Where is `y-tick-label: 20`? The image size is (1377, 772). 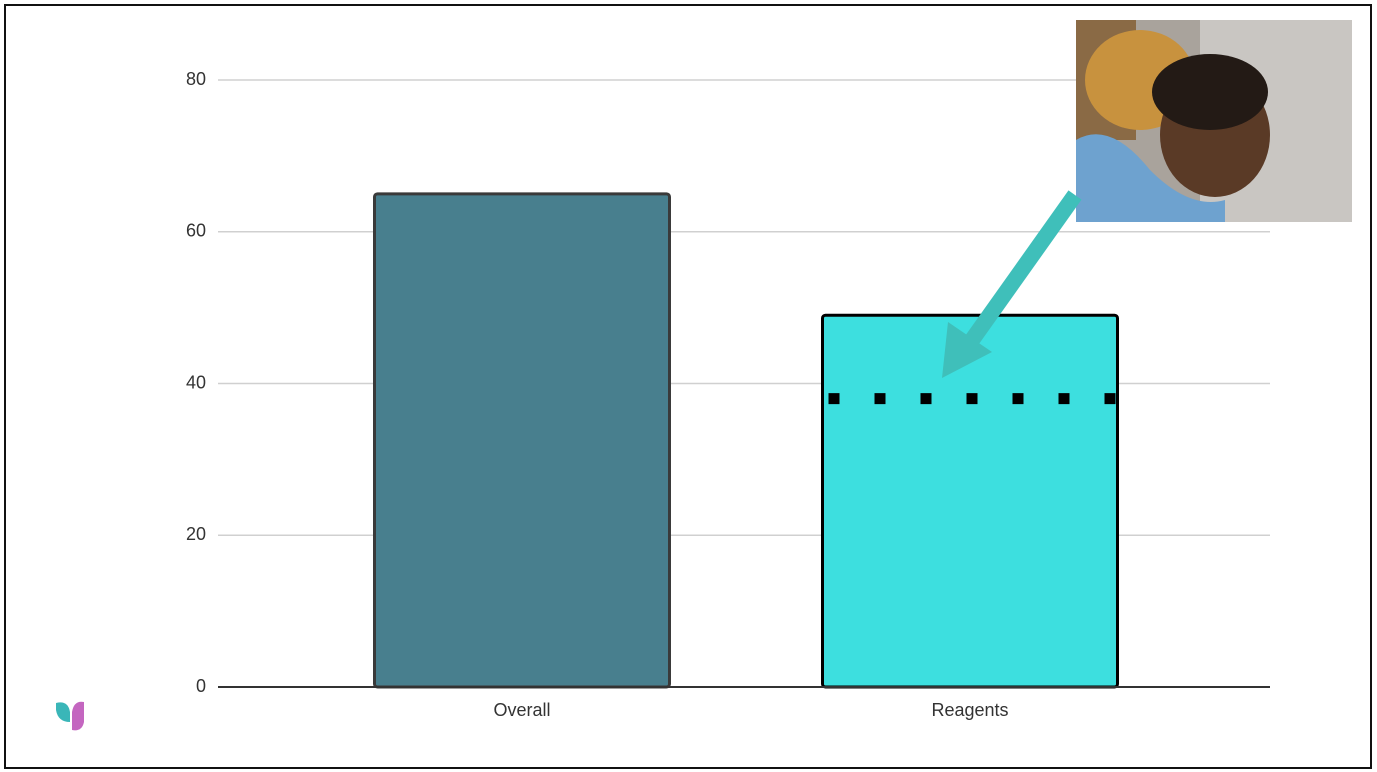
y-tick-label: 20 is located at coordinates (196, 534).